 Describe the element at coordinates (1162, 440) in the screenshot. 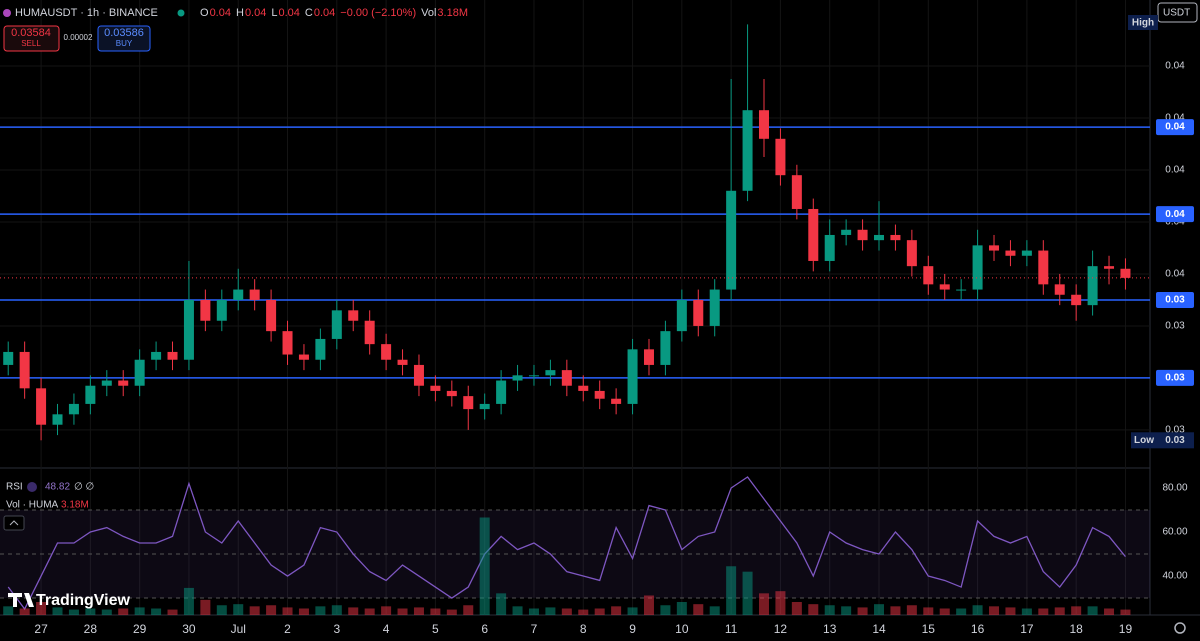

I see `low-box` at that location.